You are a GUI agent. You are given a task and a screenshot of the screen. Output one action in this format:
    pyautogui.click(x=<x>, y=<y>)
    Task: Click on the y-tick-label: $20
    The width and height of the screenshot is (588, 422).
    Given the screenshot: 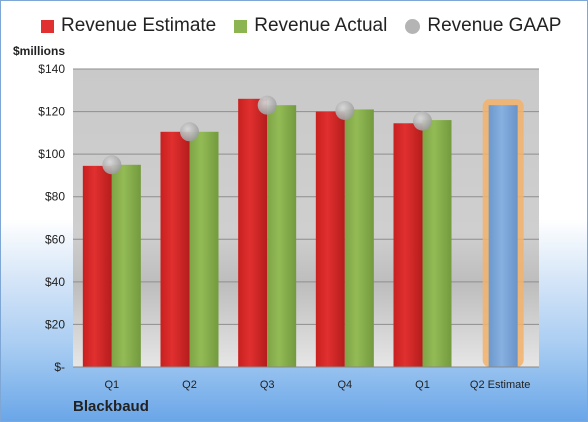 What is the action you would take?
    pyautogui.click(x=55, y=324)
    